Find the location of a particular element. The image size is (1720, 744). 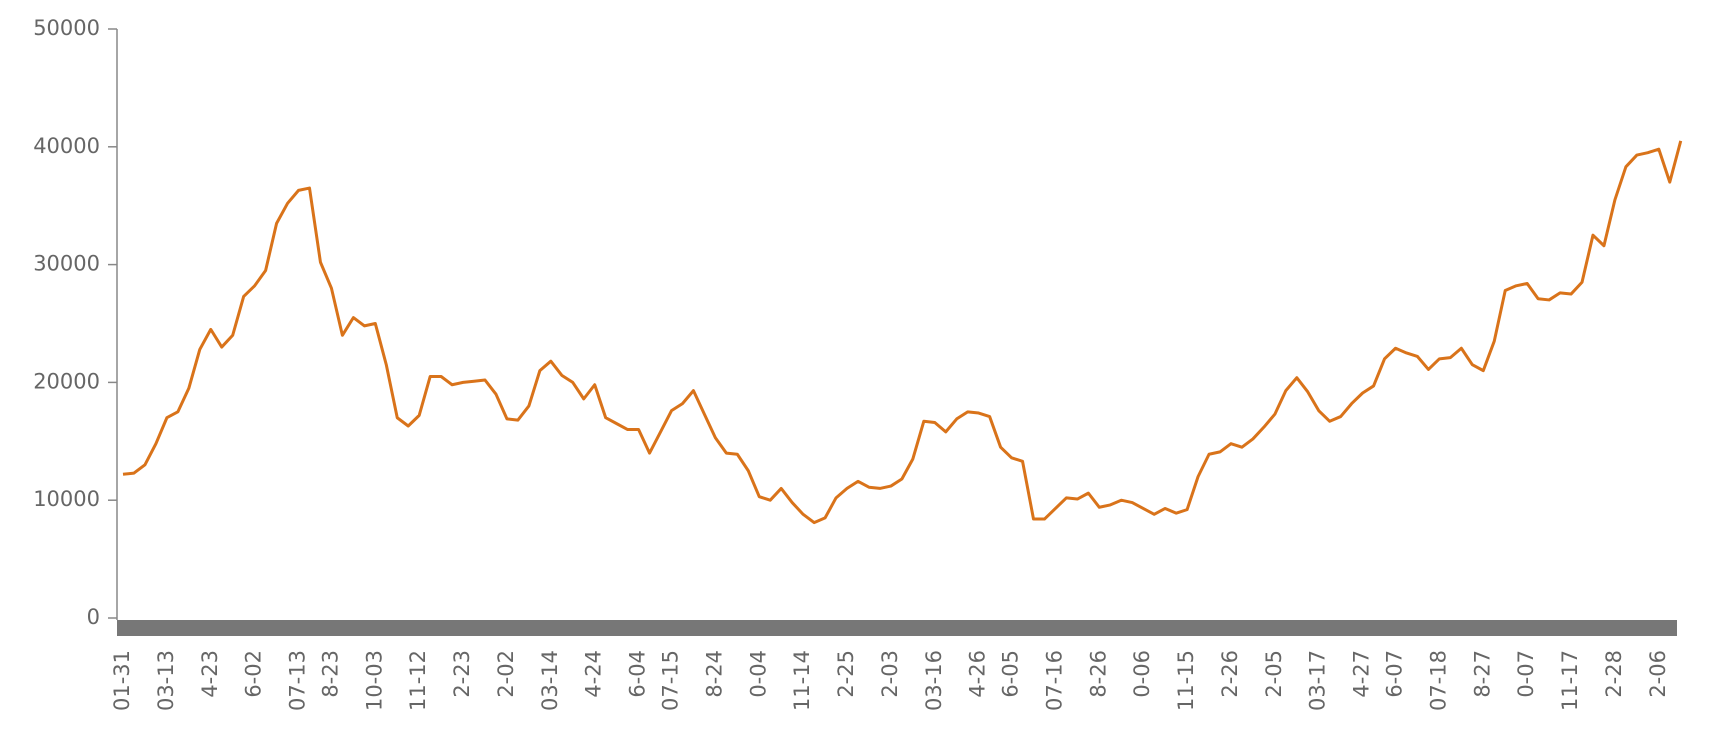

x-tick-label: 11-17 is located at coordinates (1570, 680).